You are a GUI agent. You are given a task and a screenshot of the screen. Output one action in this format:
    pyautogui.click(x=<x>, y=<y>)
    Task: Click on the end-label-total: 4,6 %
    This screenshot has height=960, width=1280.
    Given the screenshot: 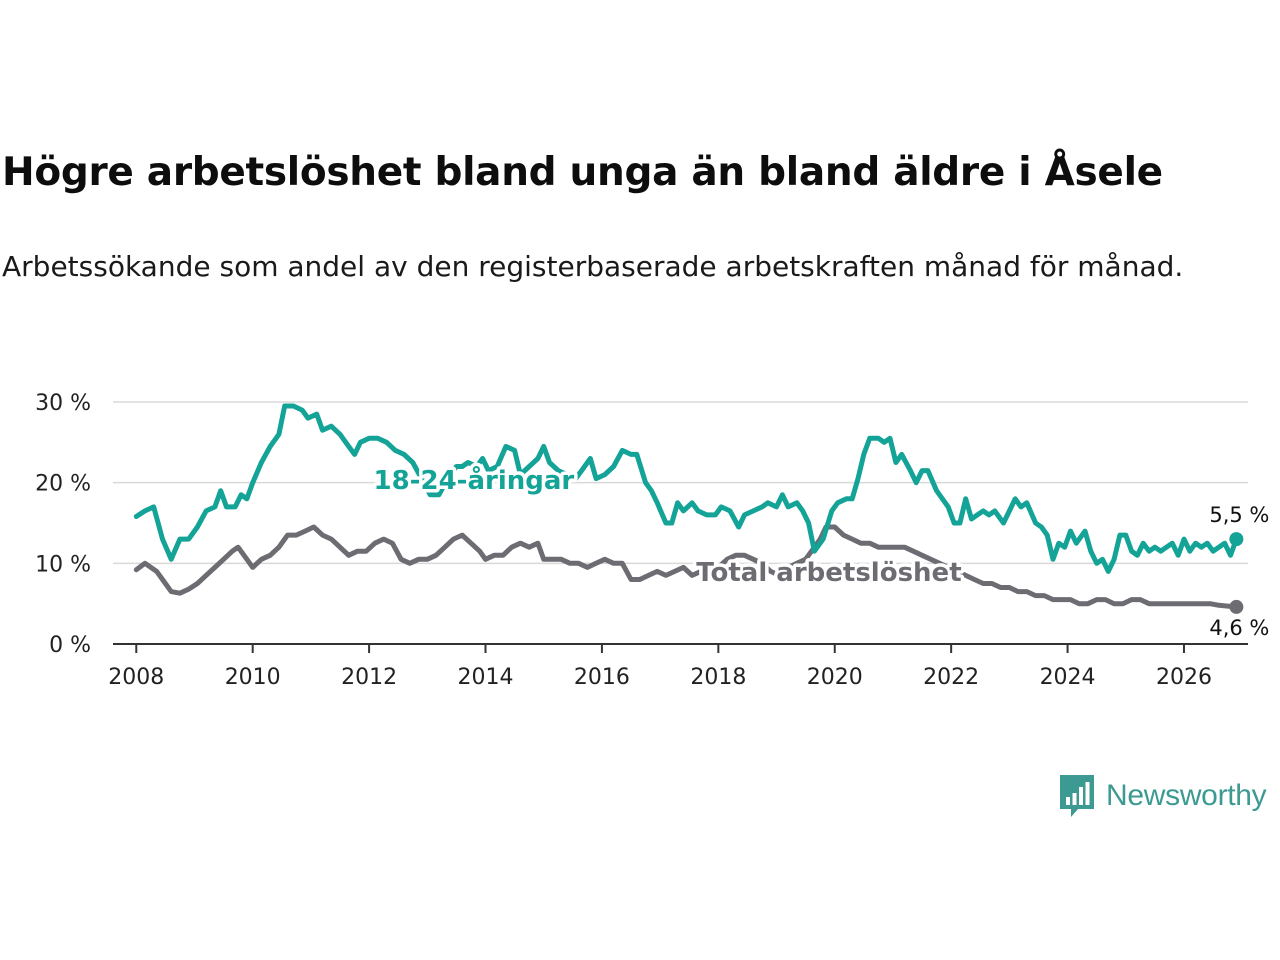 What is the action you would take?
    pyautogui.click(x=1239, y=628)
    